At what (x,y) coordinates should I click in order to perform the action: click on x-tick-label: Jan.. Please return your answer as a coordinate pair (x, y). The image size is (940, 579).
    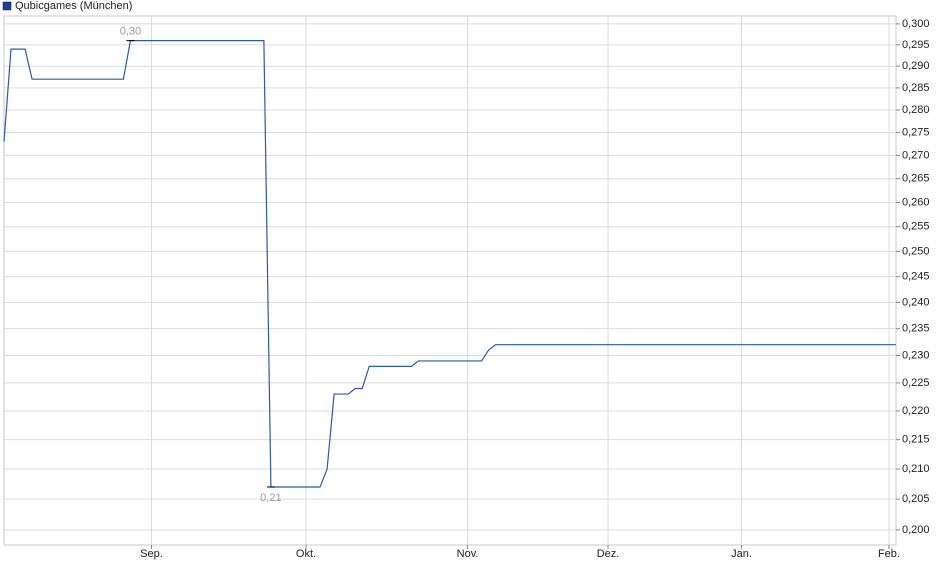
    Looking at the image, I should click on (741, 554).